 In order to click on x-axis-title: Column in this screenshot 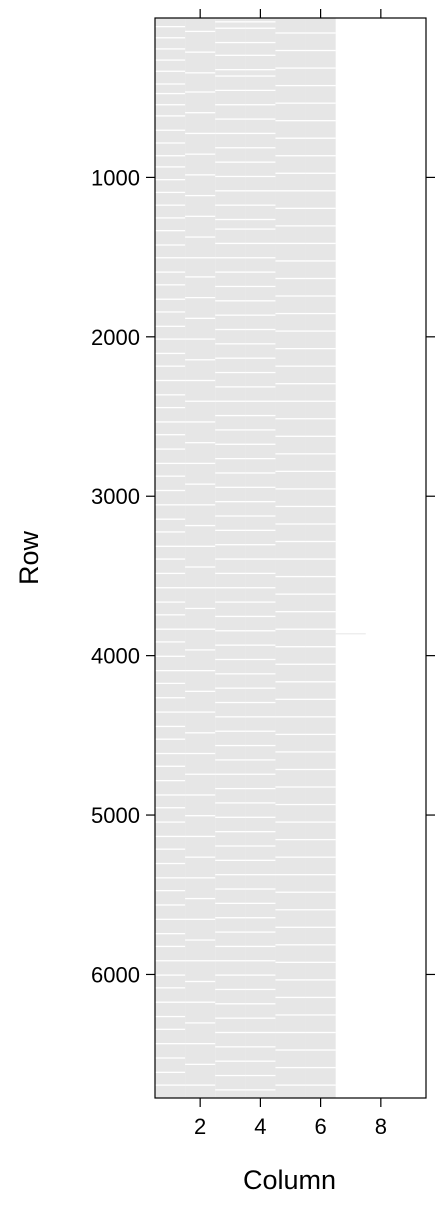, I will do `click(289, 1180)`.